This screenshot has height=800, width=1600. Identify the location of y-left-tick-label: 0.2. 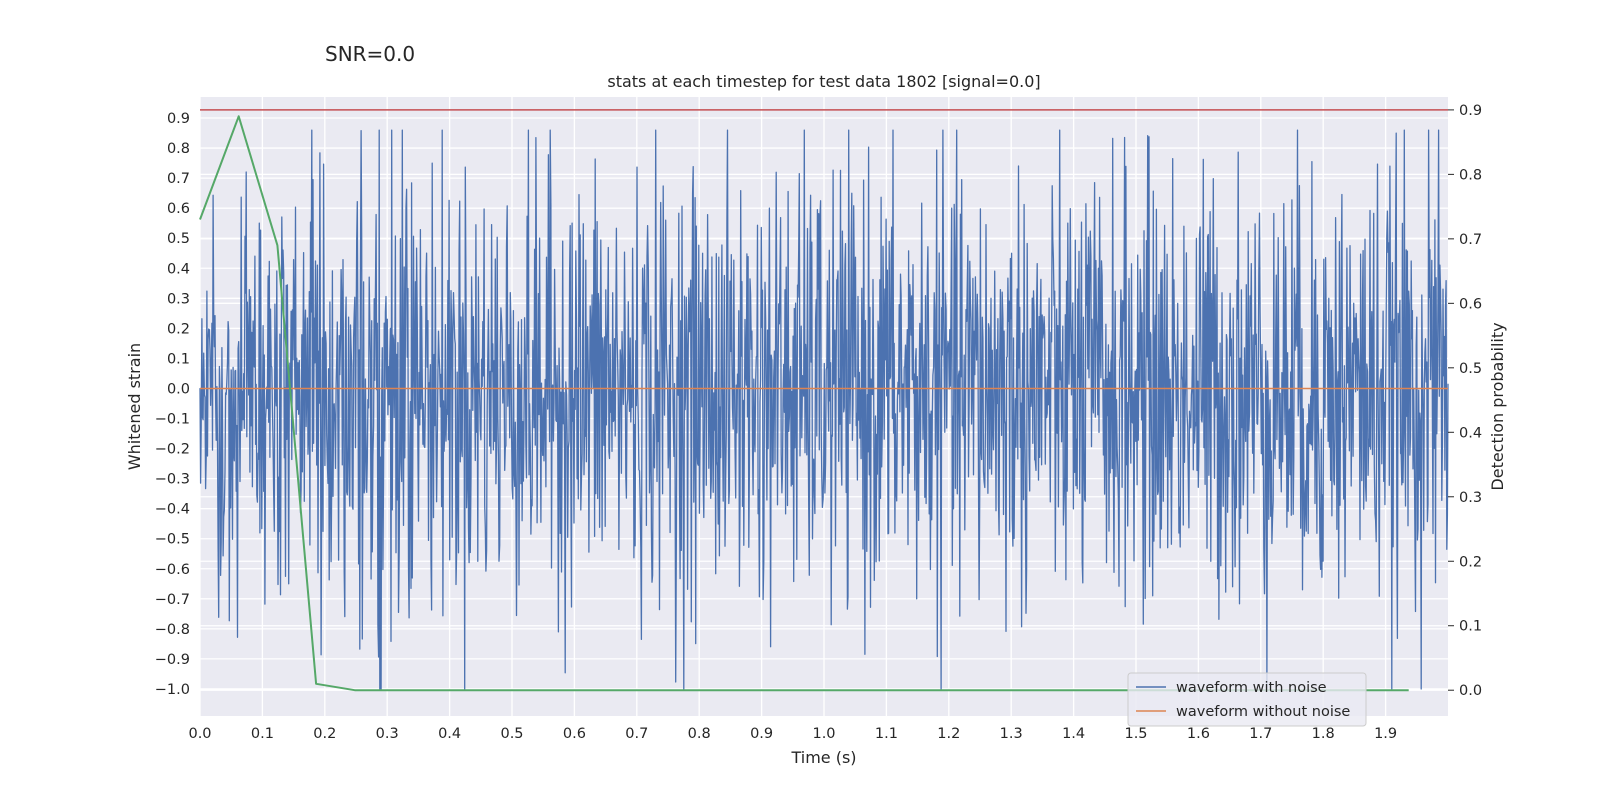
(178, 329).